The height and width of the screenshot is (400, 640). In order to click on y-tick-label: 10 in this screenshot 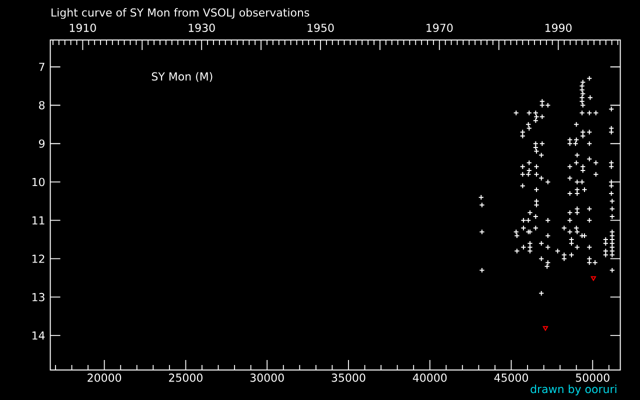, I will do `click(38, 182)`.